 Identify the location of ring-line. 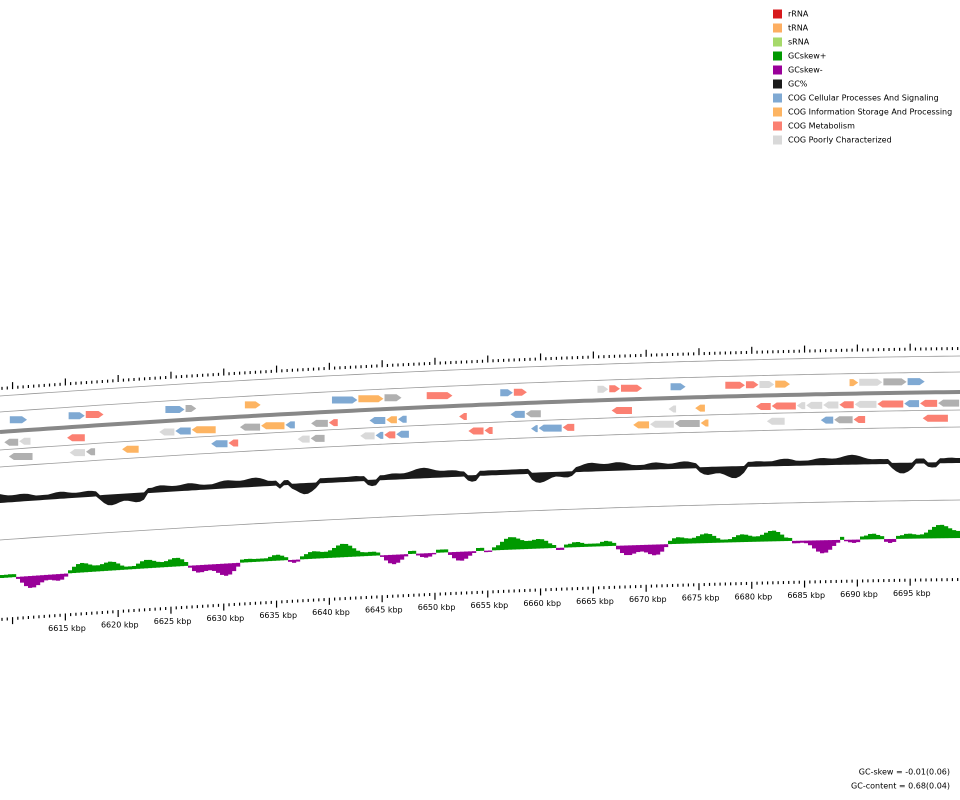
(480, 447).